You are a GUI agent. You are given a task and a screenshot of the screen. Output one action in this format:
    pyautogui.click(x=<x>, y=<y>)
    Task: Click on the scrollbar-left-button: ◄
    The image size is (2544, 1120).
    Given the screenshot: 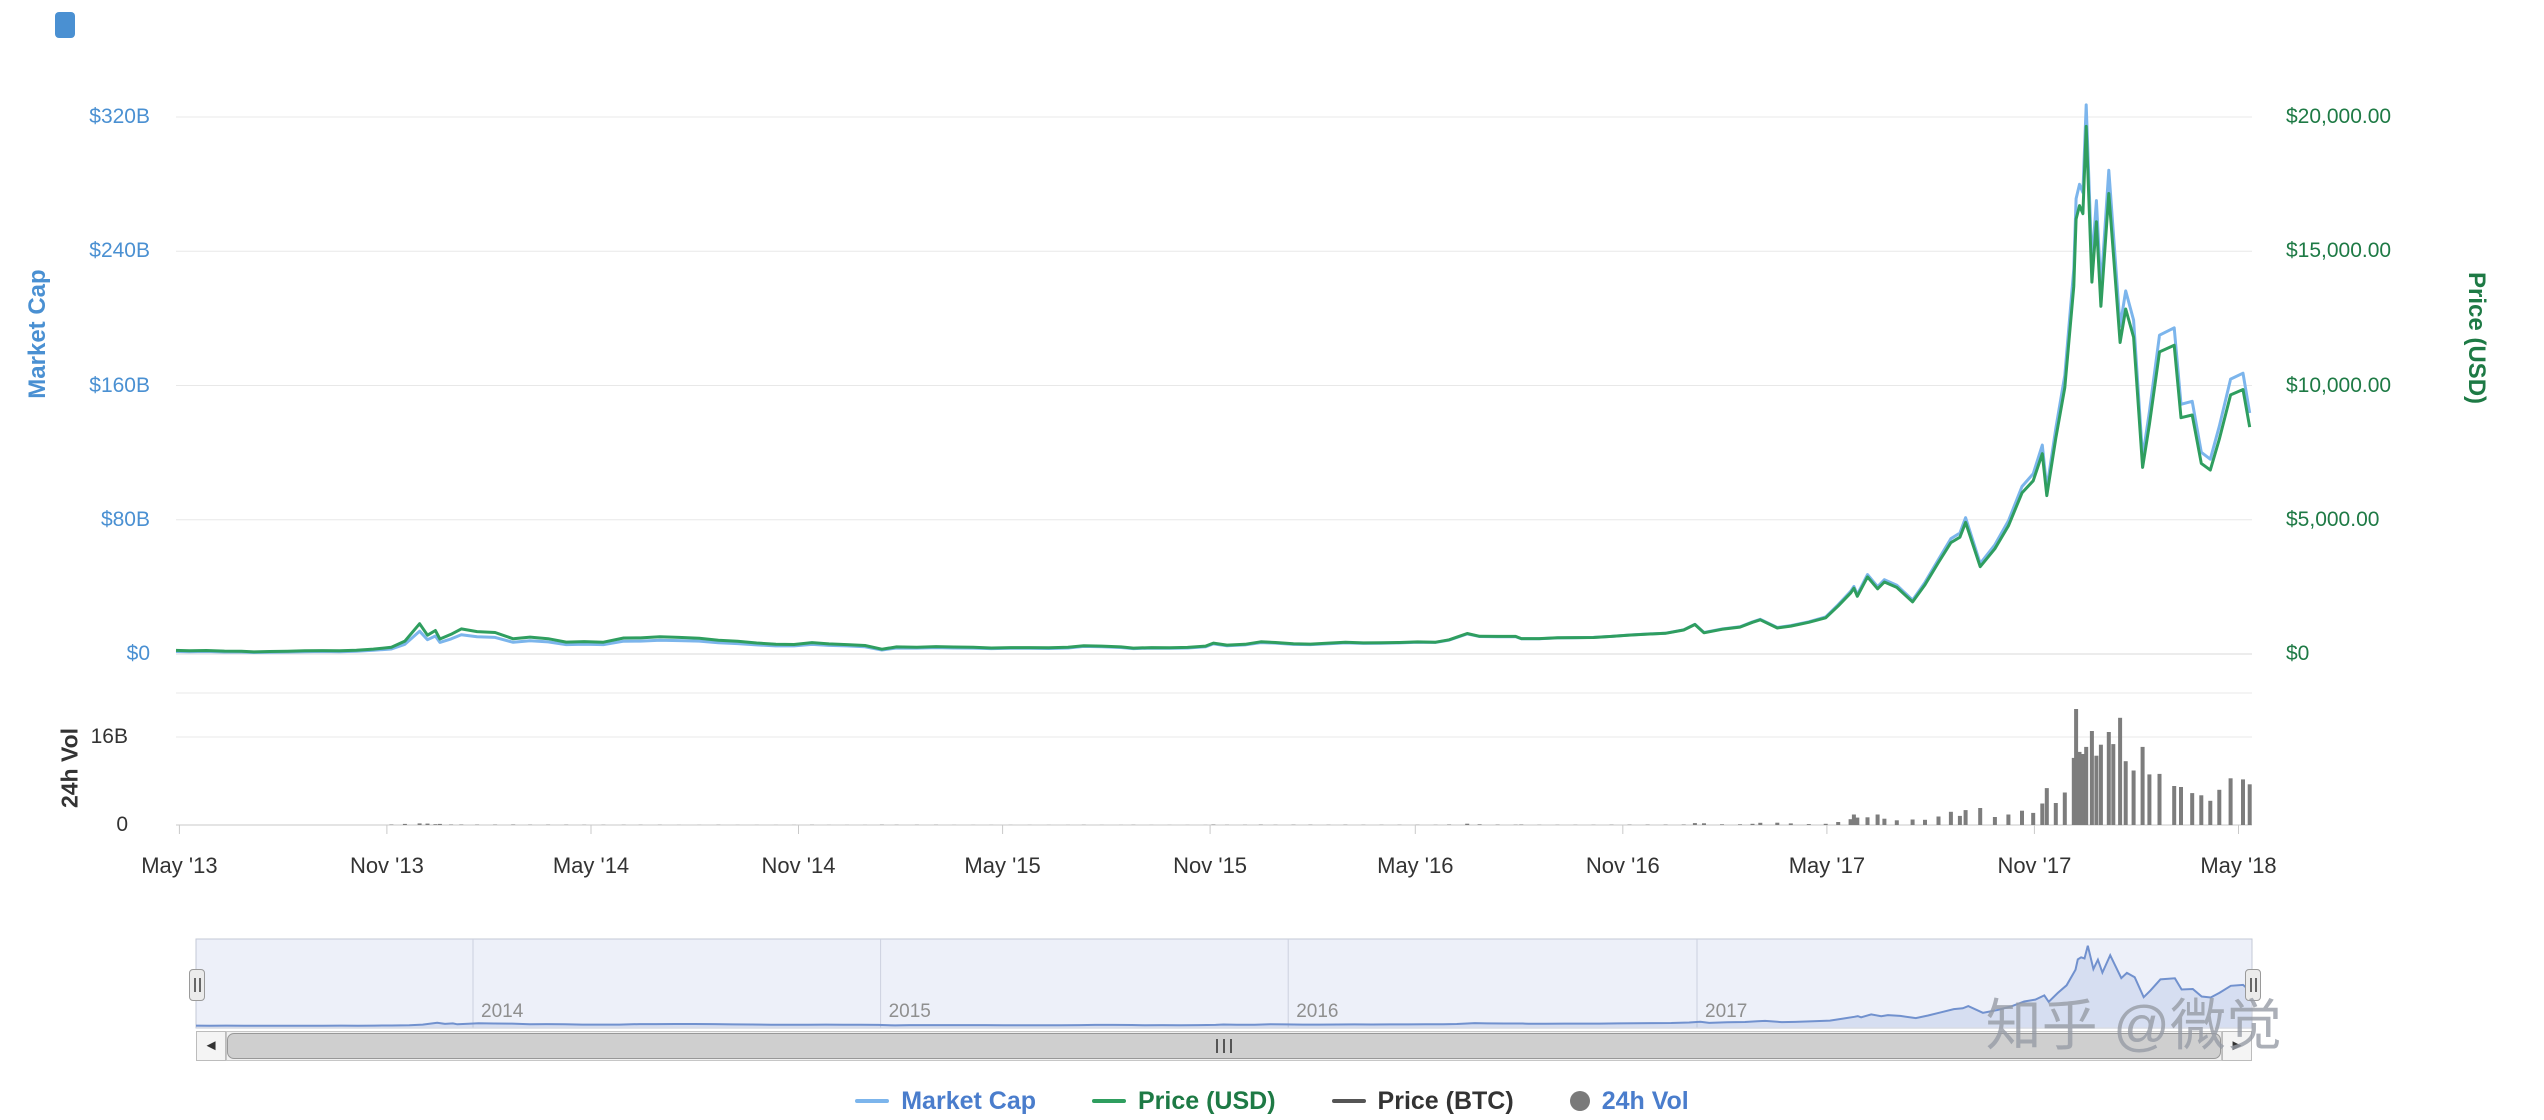 What is the action you would take?
    pyautogui.click(x=211, y=1046)
    